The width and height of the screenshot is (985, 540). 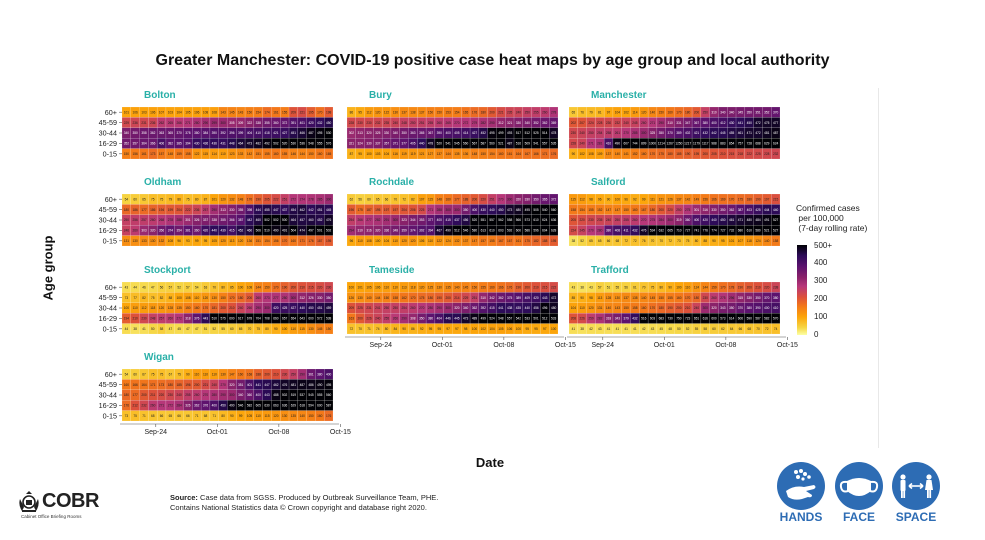 I want to click on cell-value: 190, so click(x=259, y=199).